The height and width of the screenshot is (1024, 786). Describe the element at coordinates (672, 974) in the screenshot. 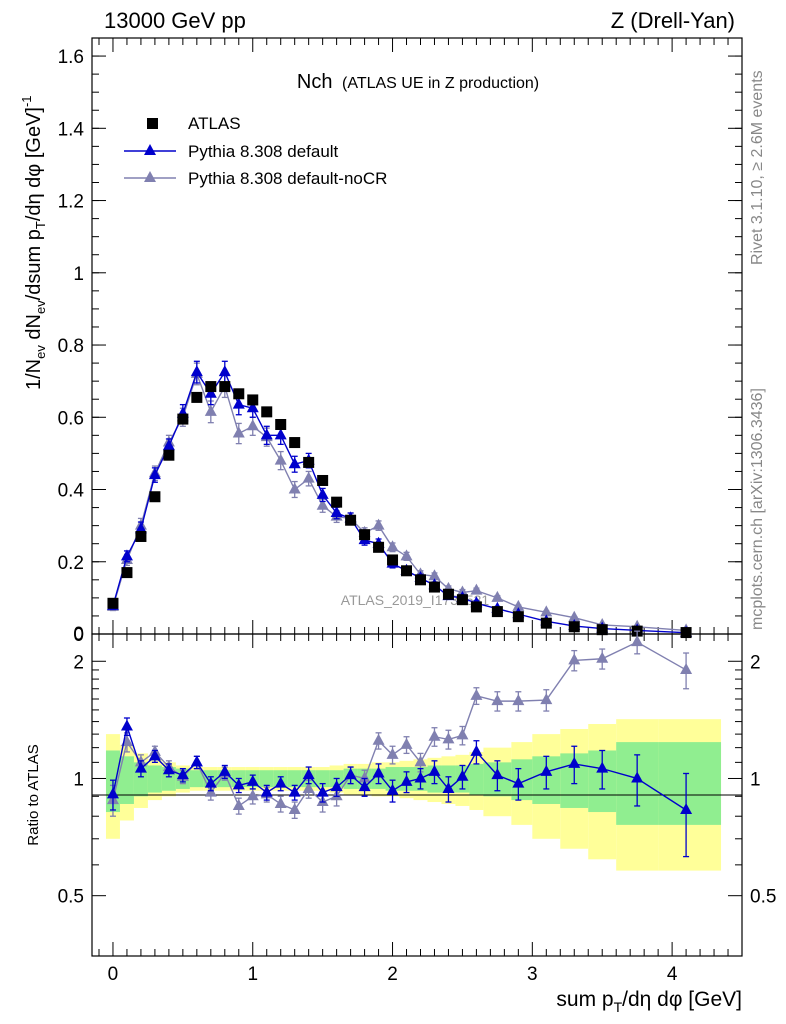

I see `x-tick-label: 4` at that location.